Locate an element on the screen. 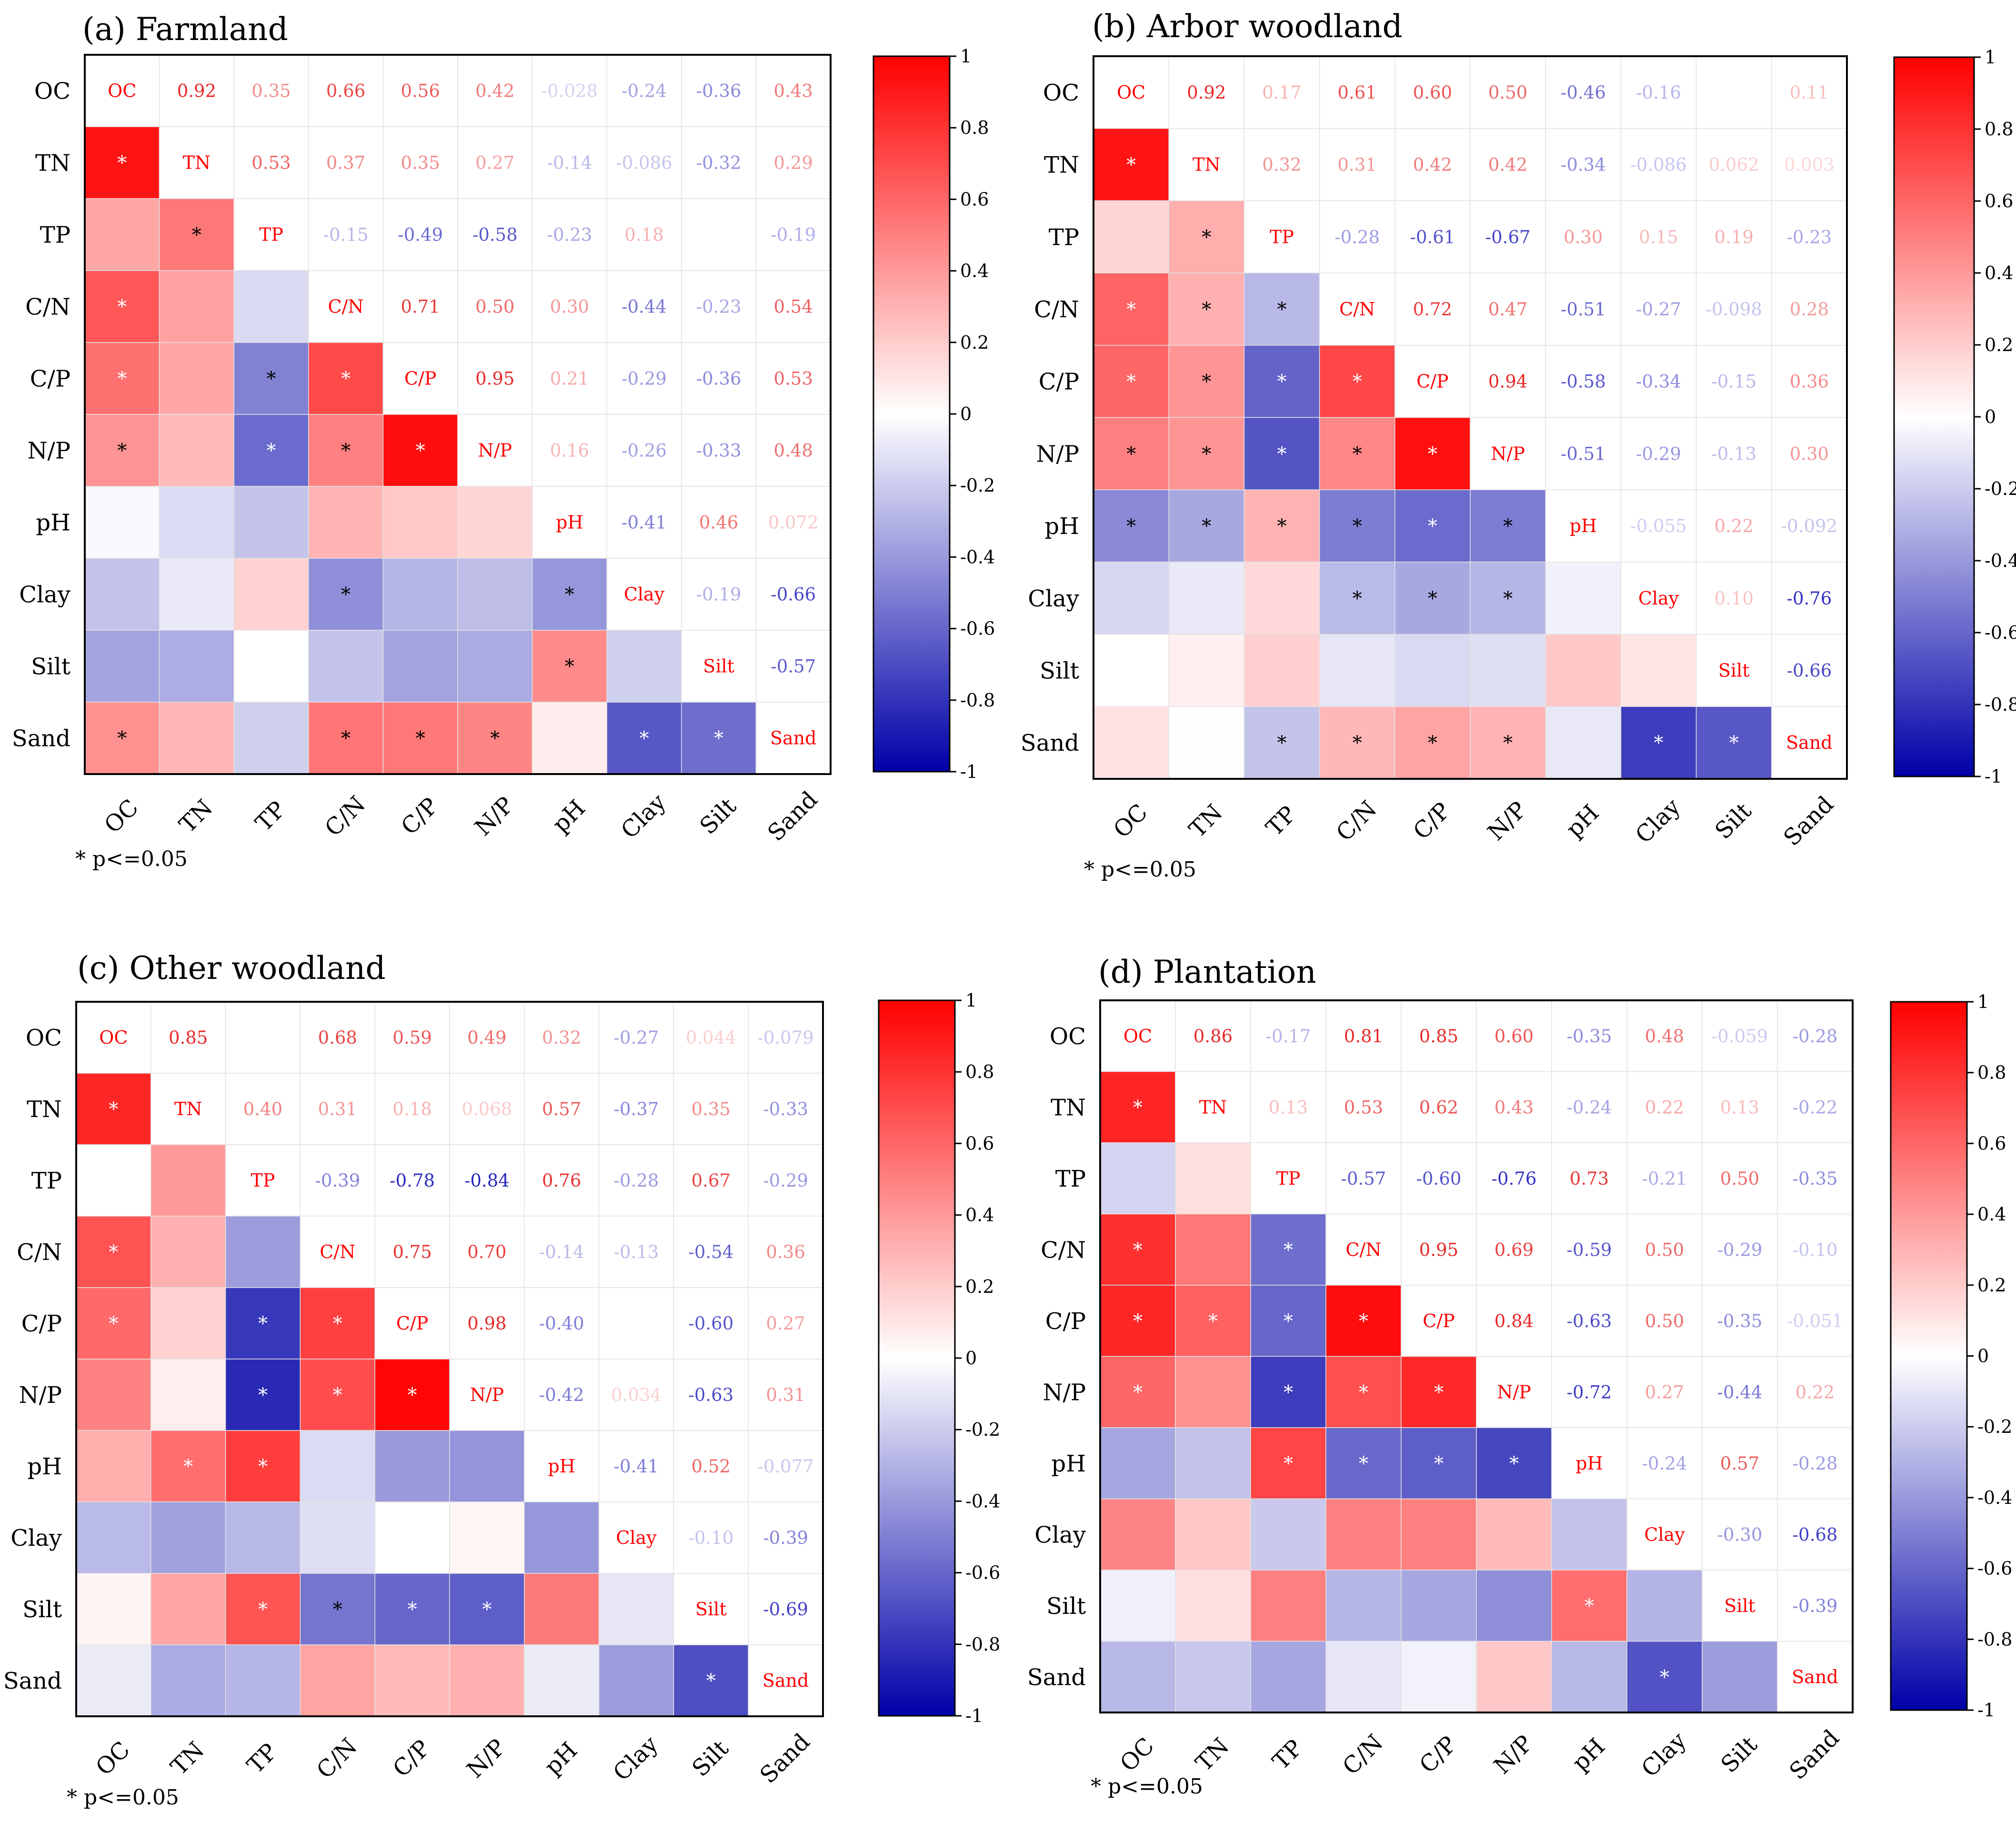  correlation-value: -0.58 is located at coordinates (1583, 382).